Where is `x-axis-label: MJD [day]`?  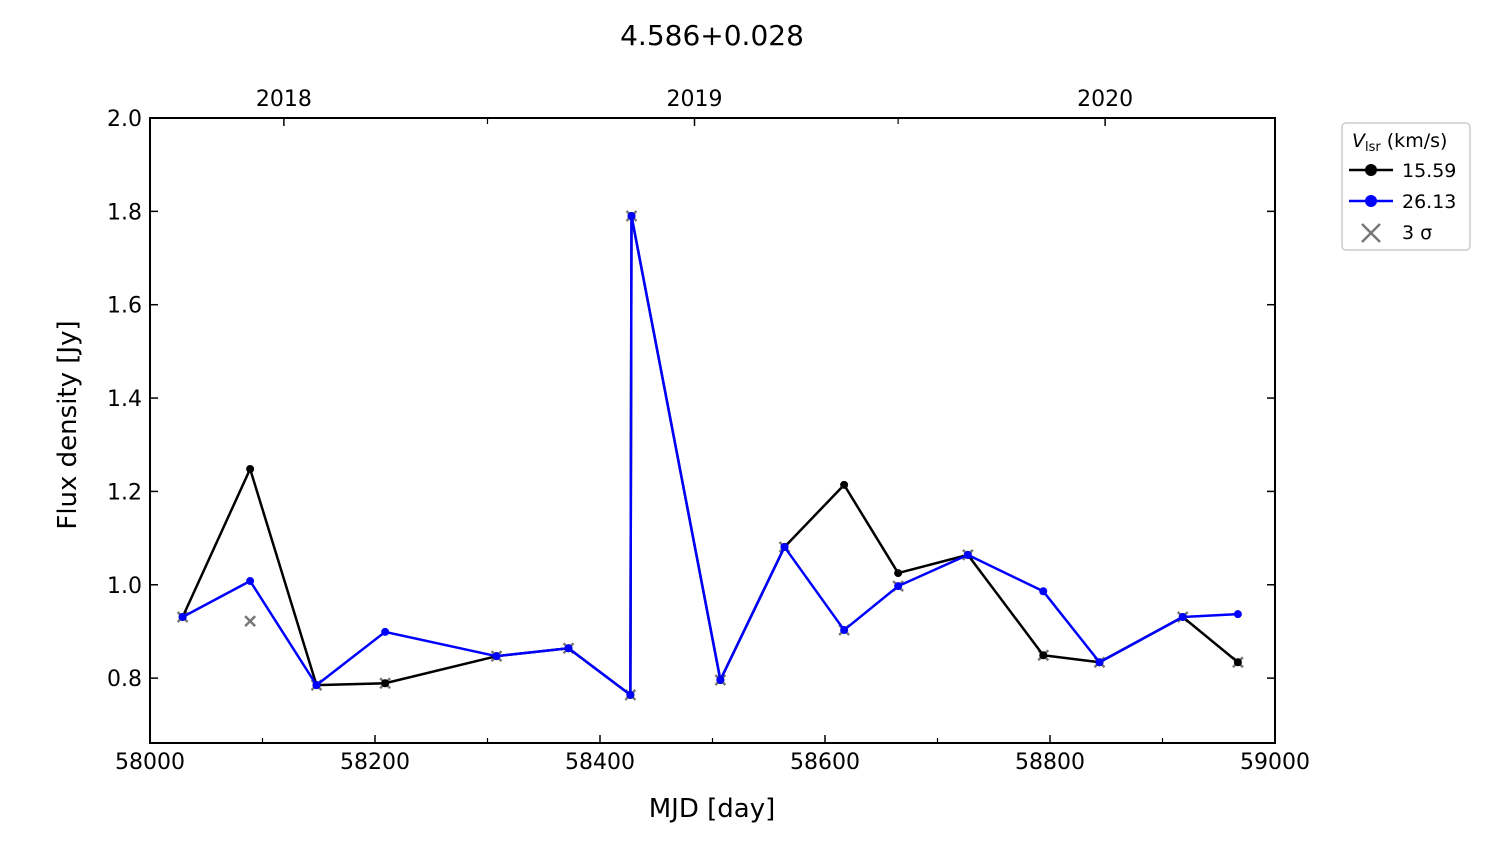
x-axis-label: MJD [day] is located at coordinates (712, 809).